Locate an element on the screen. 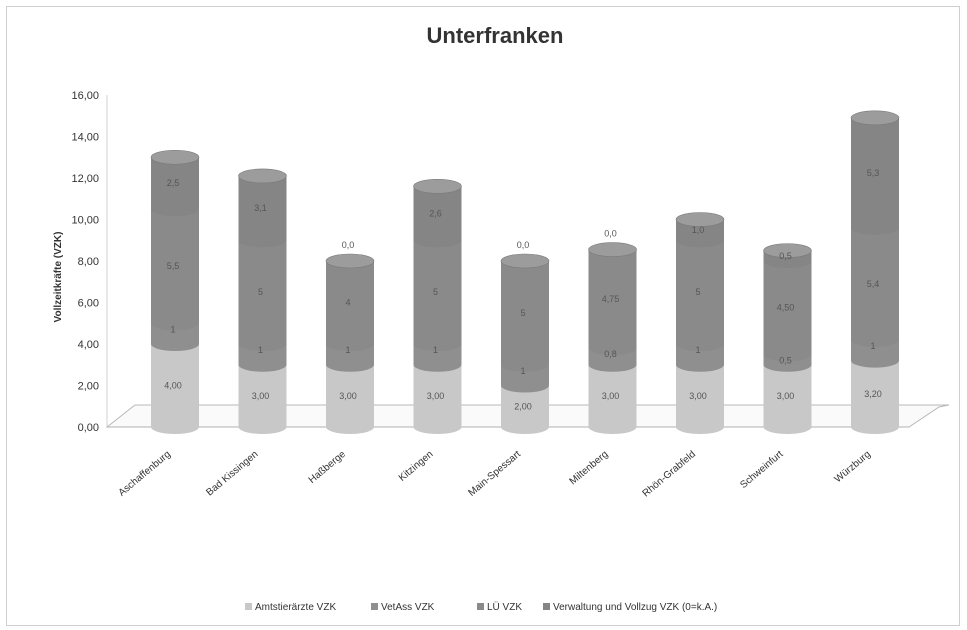 Image resolution: width=967 pixels, height=630 pixels. y-tick-label: 16,00 is located at coordinates (85, 96).